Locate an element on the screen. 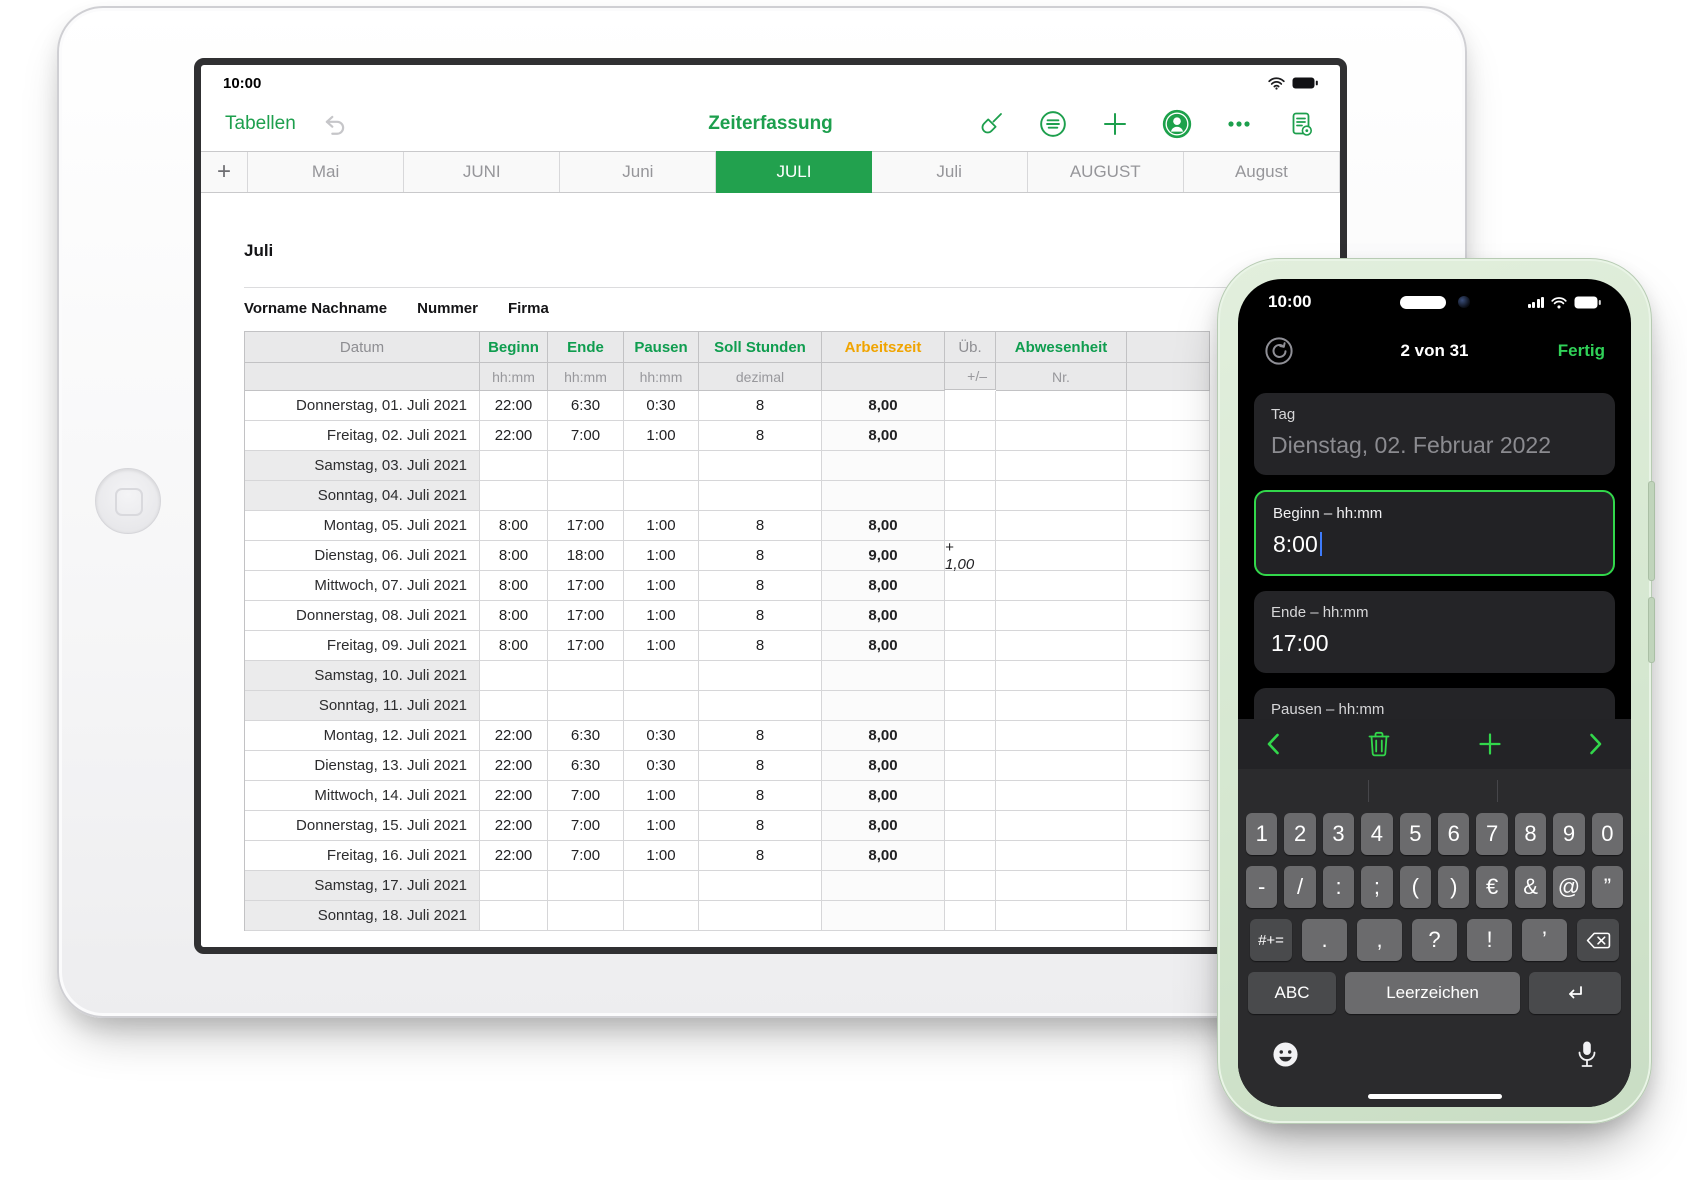 This screenshot has width=1687, height=1180. key-1: 1 is located at coordinates (1262, 834).